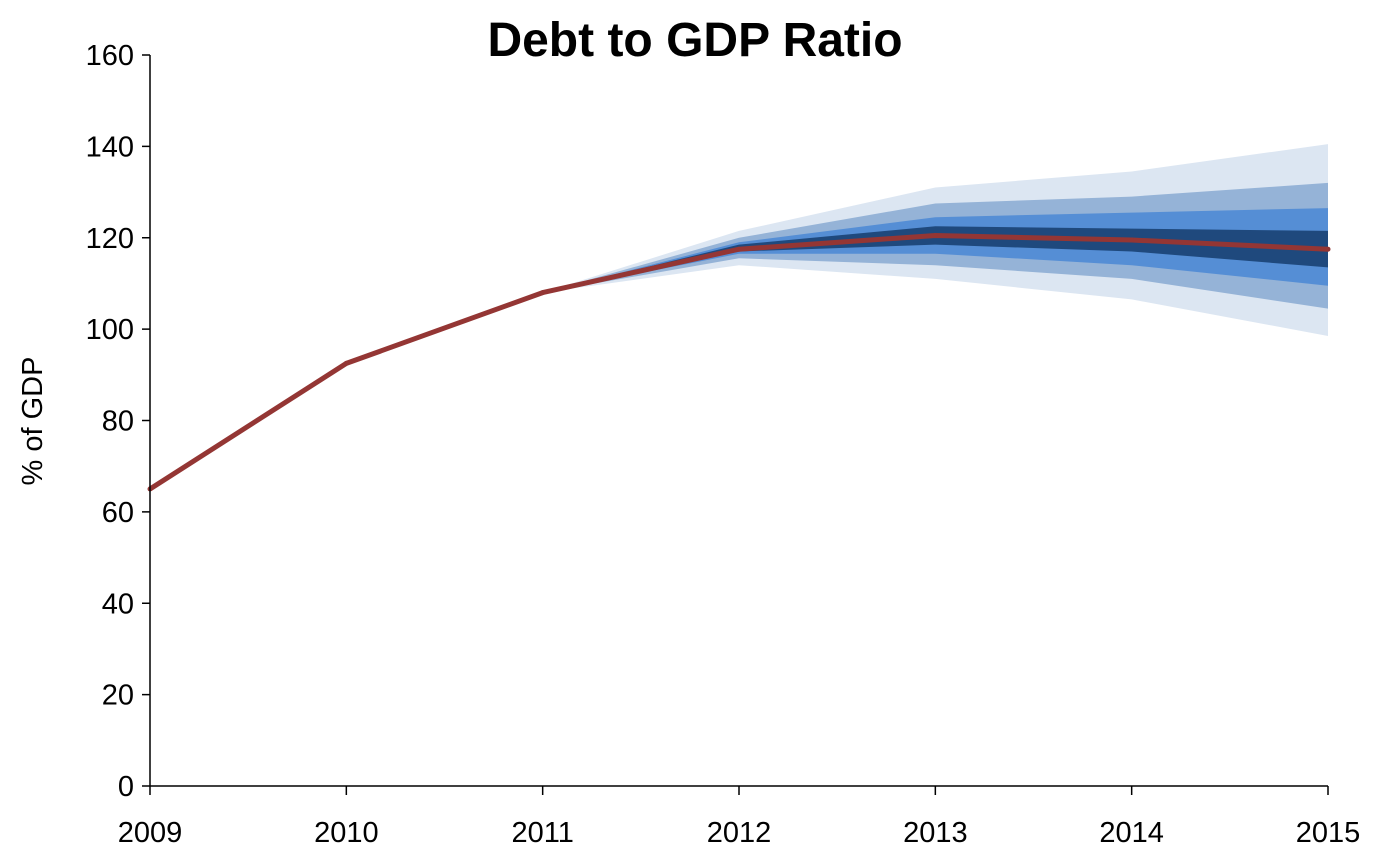  Describe the element at coordinates (542, 833) in the screenshot. I see `x-tick-label-2011: 2011` at that location.